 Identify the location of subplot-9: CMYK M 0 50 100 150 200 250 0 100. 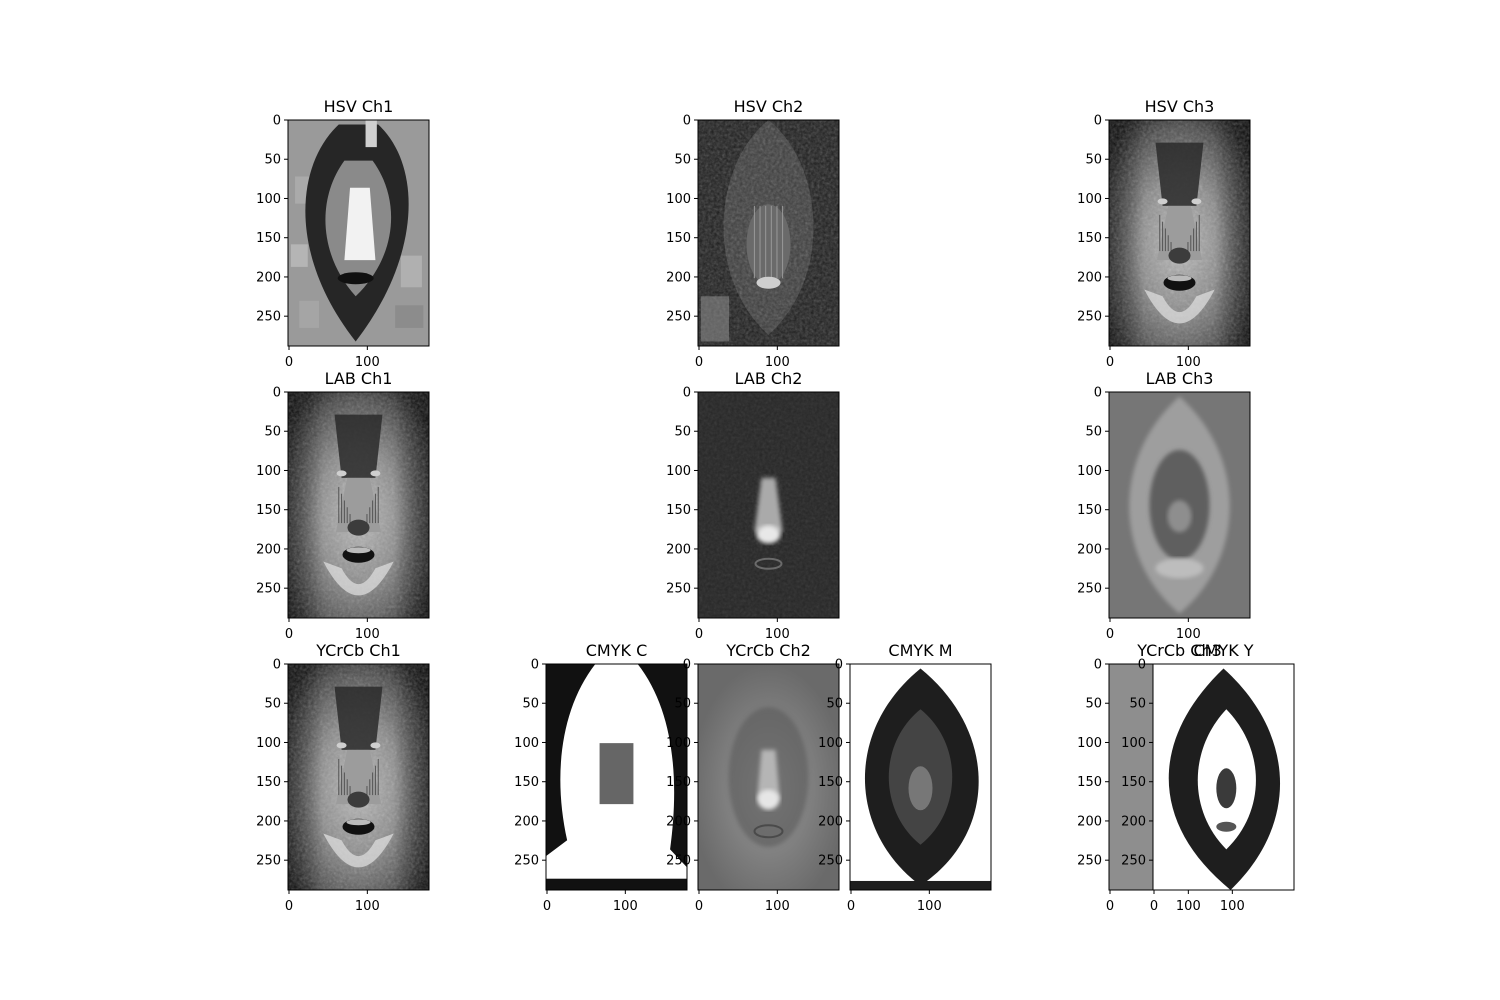
(905, 777).